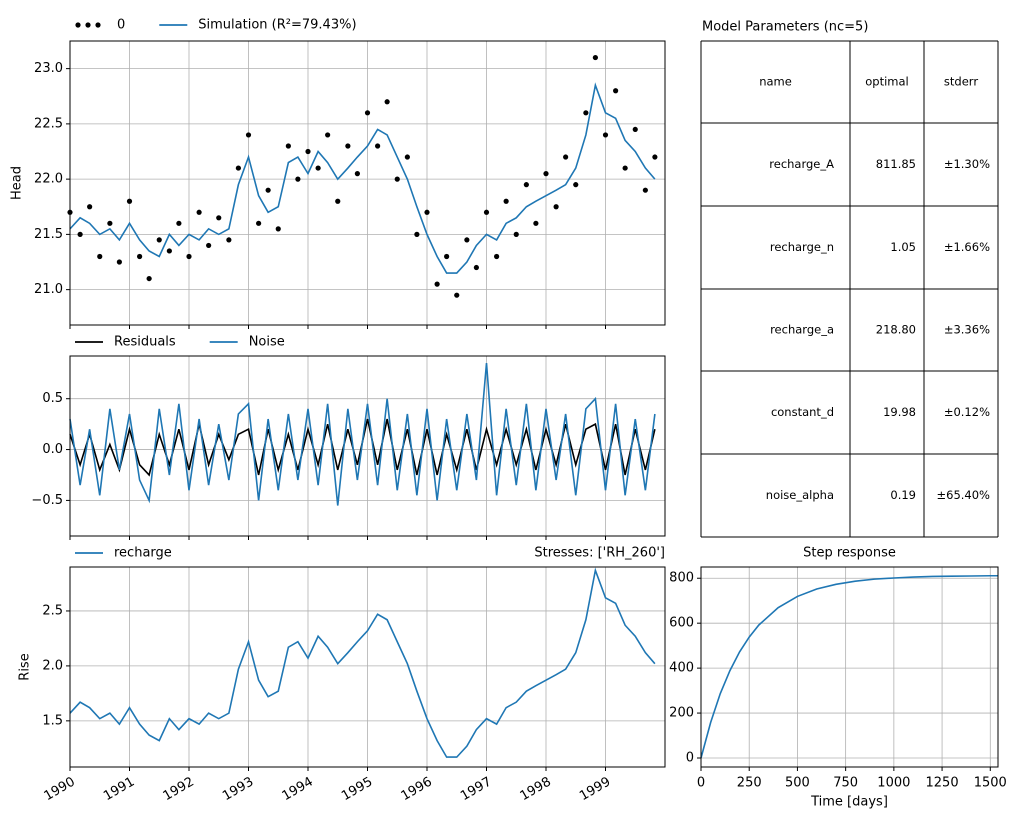 The image size is (1018, 820). What do you see at coordinates (849, 553) in the screenshot?
I see `chart-title: Step response` at bounding box center [849, 553].